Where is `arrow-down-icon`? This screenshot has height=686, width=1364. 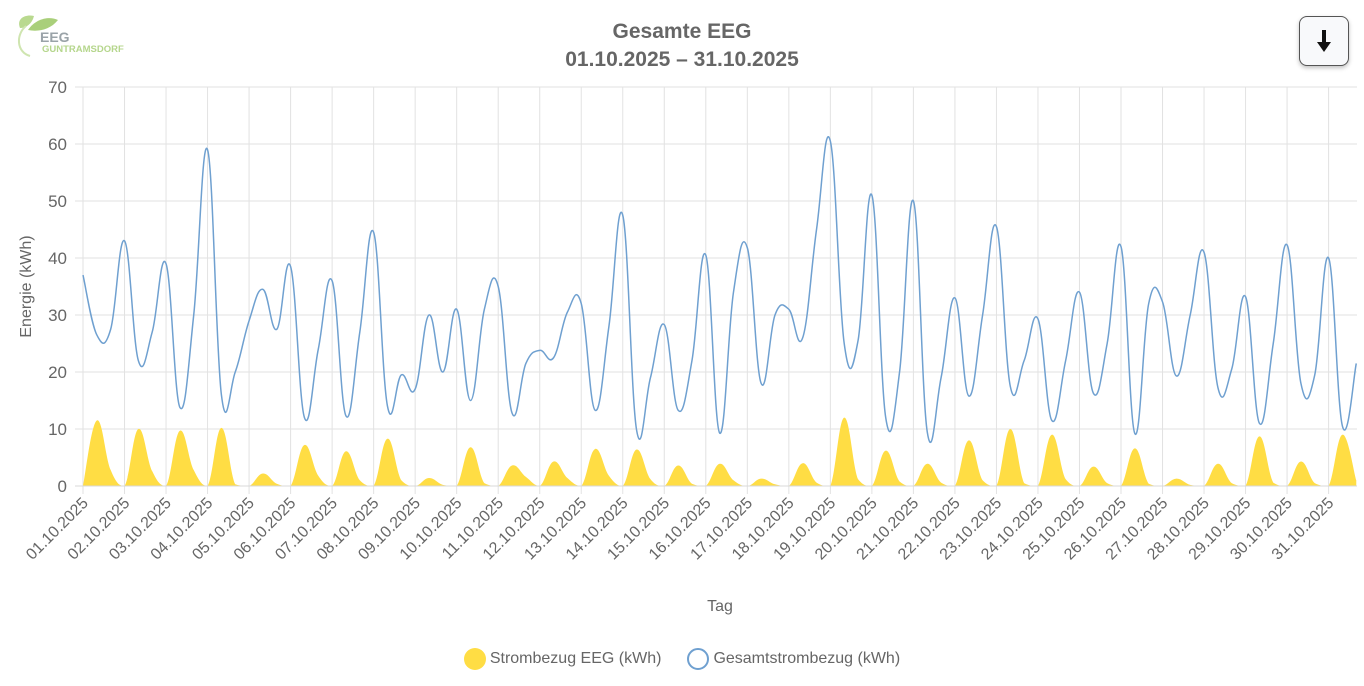 arrow-down-icon is located at coordinates (1324, 41).